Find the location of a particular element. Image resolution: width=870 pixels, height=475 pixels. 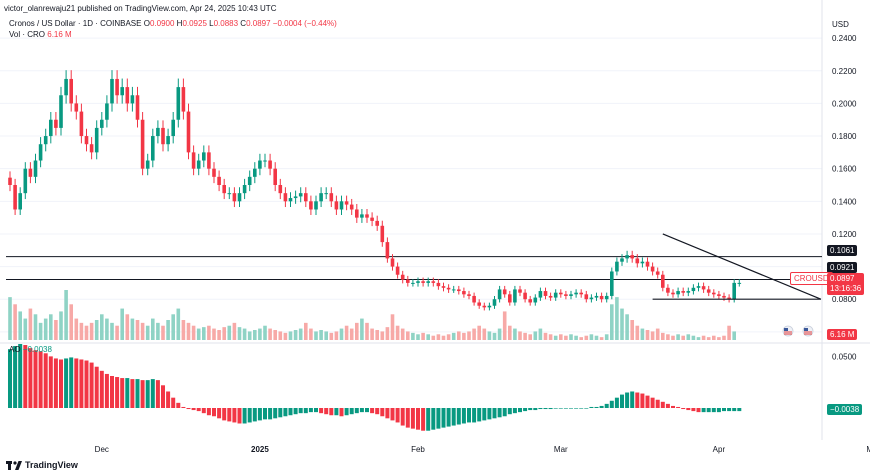

high-value: 0.0925 is located at coordinates (194, 23).